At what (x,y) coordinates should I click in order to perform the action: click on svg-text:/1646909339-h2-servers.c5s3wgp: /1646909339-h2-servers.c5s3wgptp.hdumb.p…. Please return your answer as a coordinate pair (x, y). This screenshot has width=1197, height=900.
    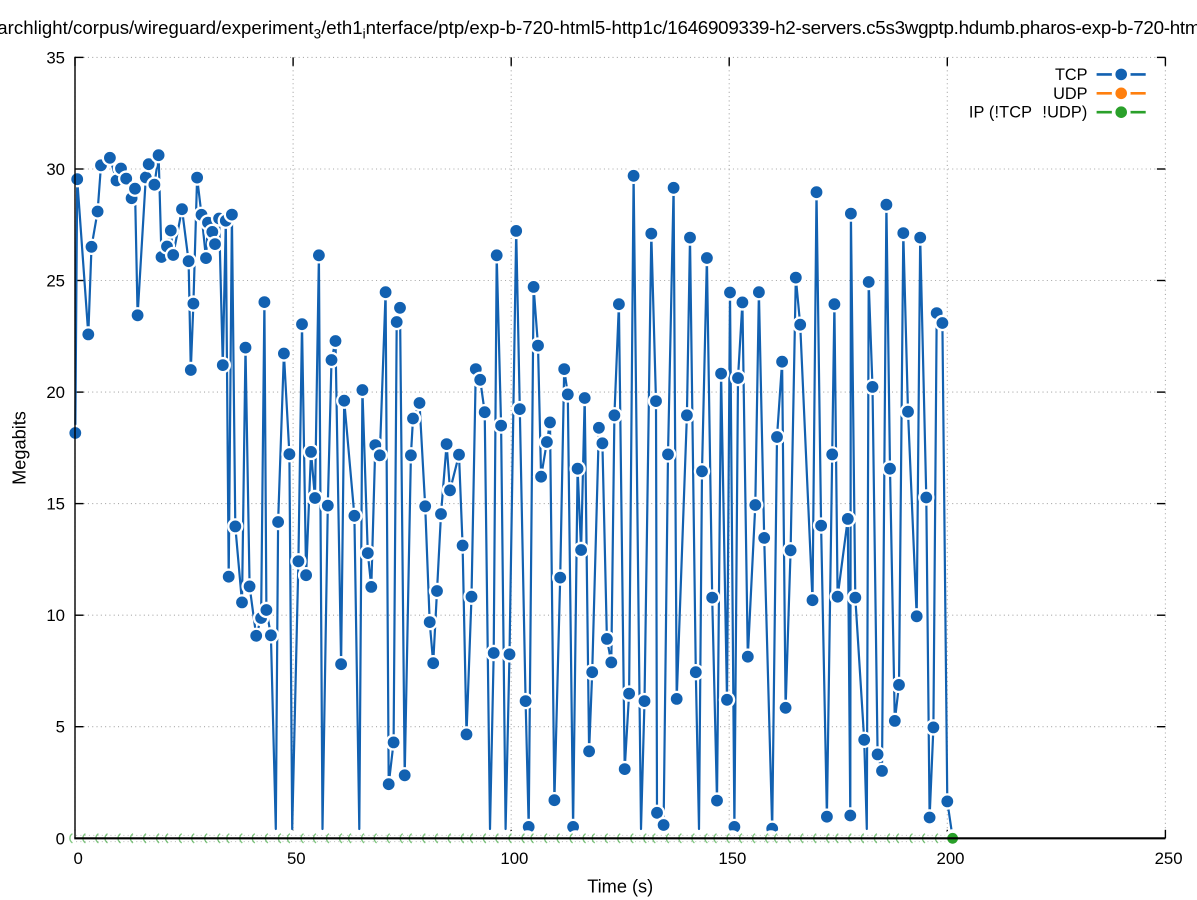
    Looking at the image, I should click on (929, 27).